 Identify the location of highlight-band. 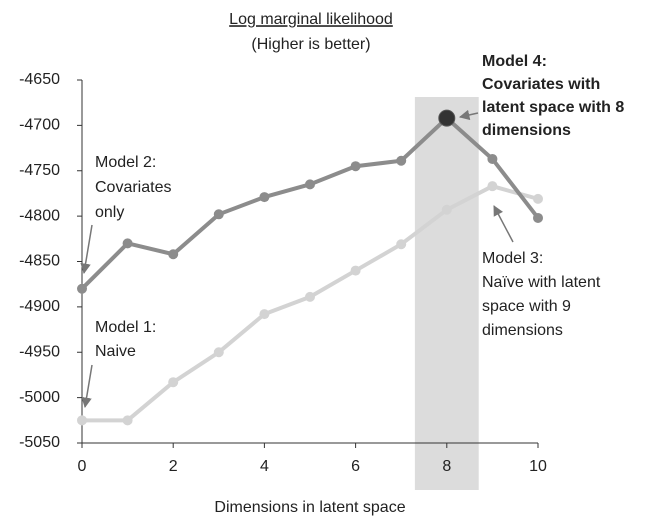
(446, 293).